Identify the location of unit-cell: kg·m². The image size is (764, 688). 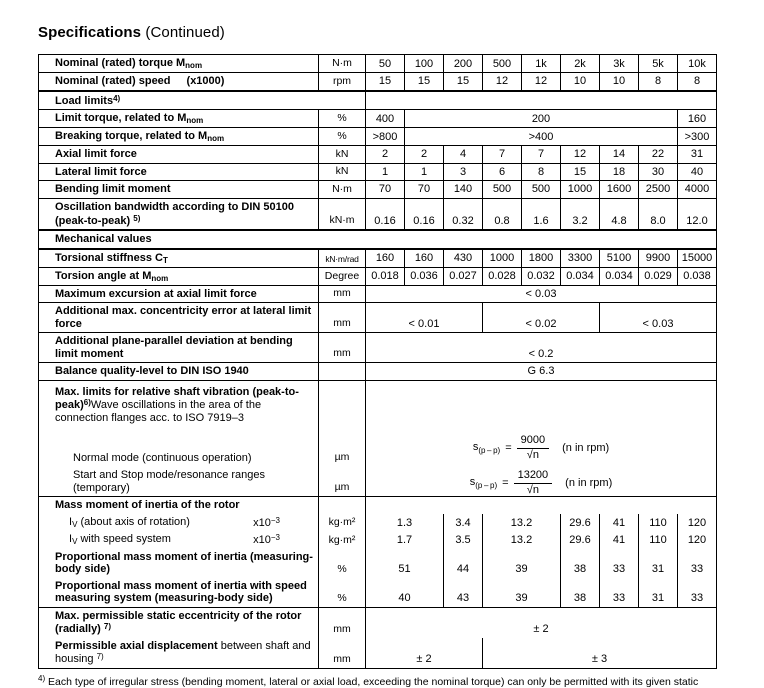
(342, 522).